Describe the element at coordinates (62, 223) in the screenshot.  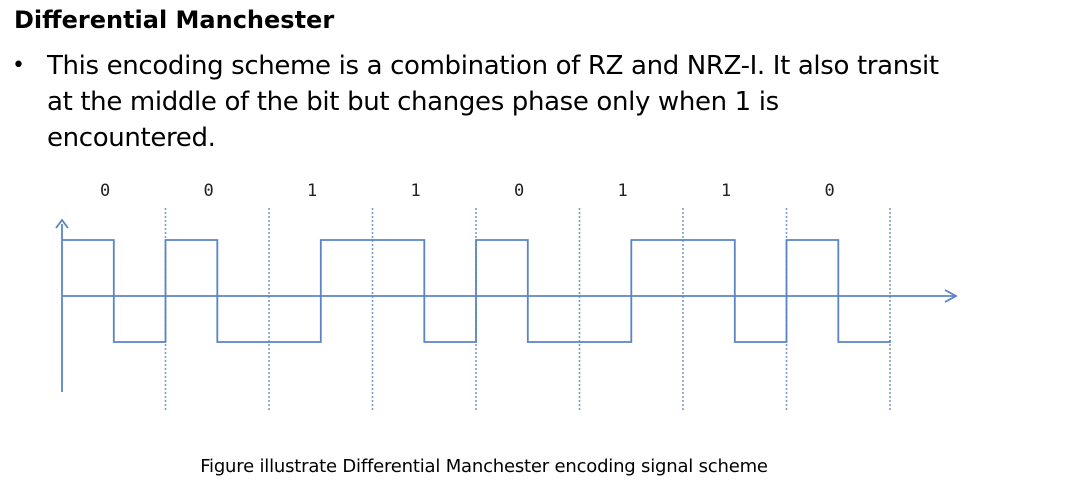
I see `y-axis-arrowhead` at that location.